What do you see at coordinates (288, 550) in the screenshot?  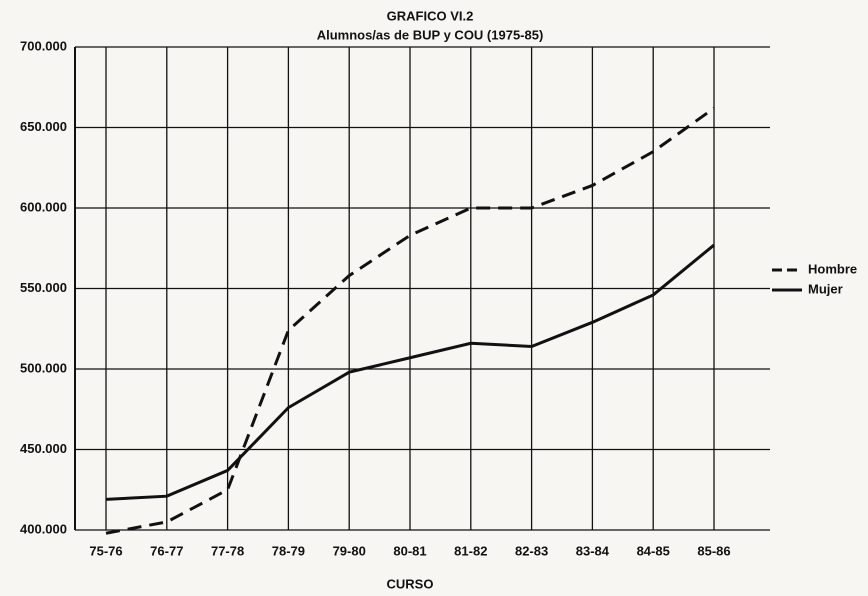 I see `x-tick-label: 78-79` at bounding box center [288, 550].